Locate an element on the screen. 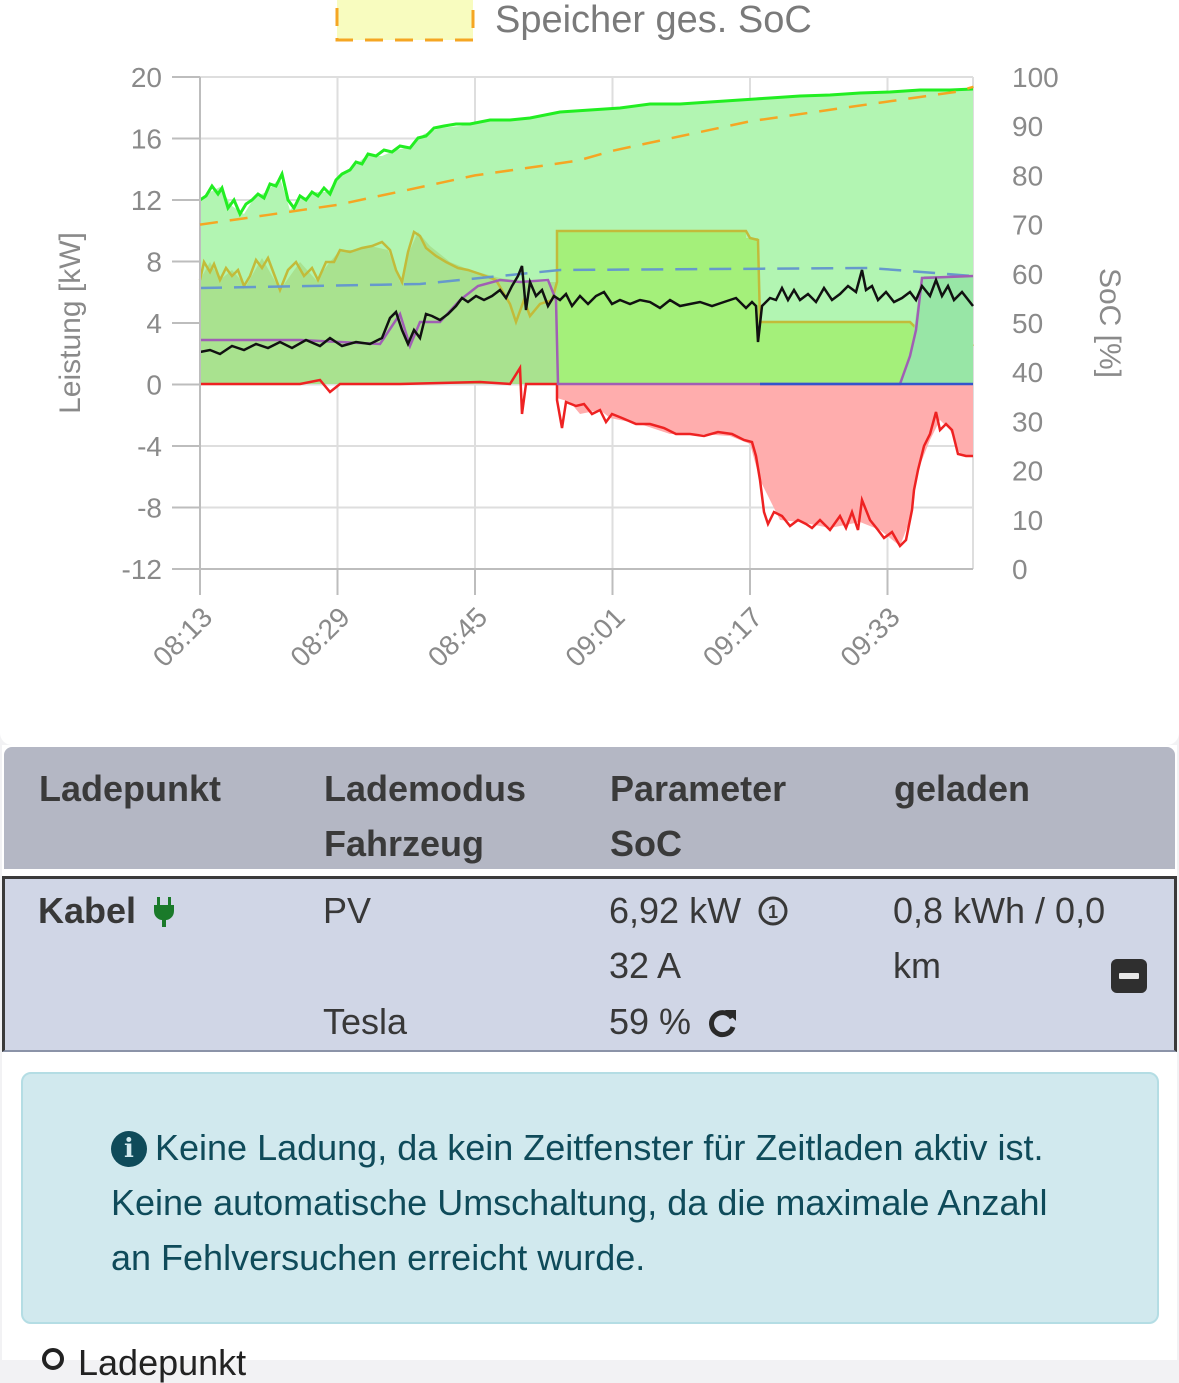 The image size is (1179, 1383). grid-line is located at coordinates (586, 456).